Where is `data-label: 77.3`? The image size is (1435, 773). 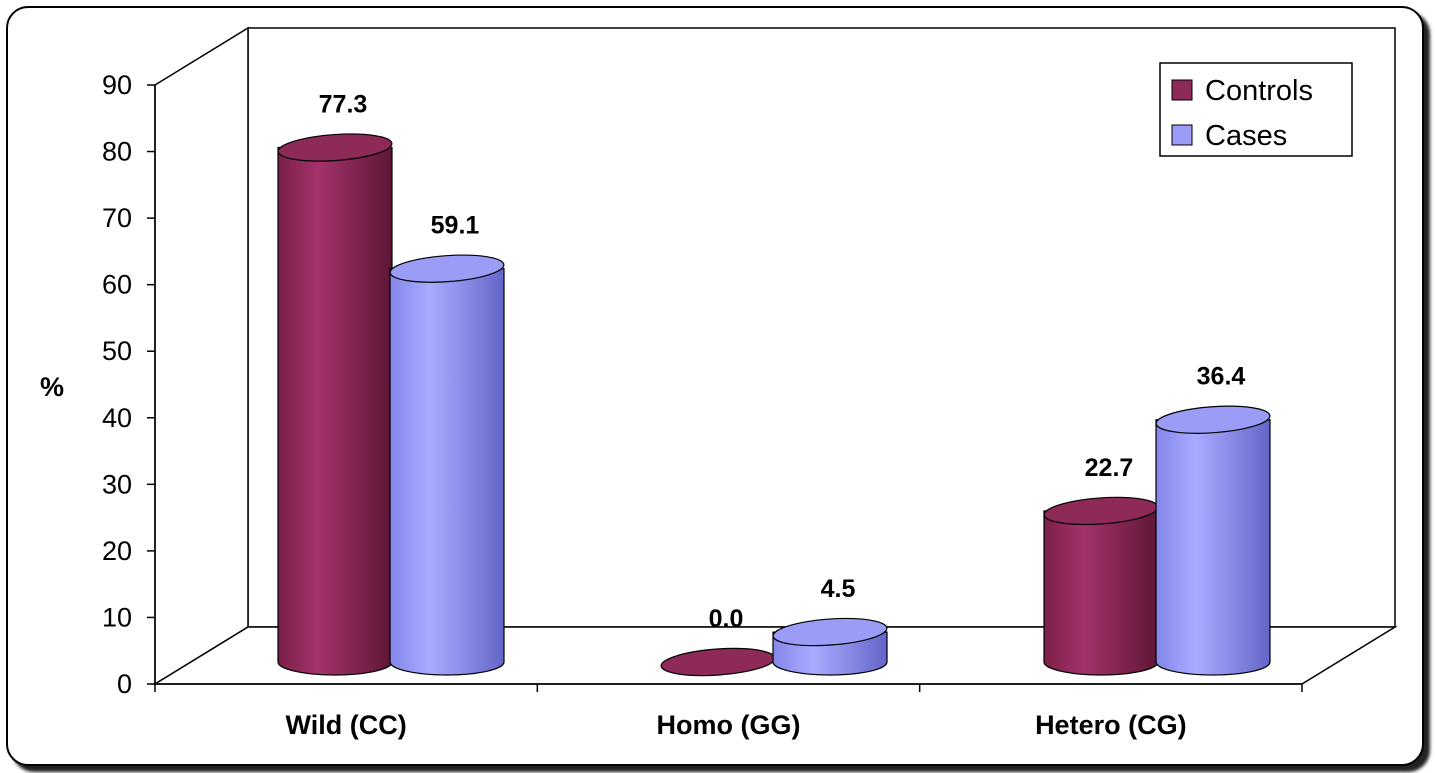
data-label: 77.3 is located at coordinates (343, 105).